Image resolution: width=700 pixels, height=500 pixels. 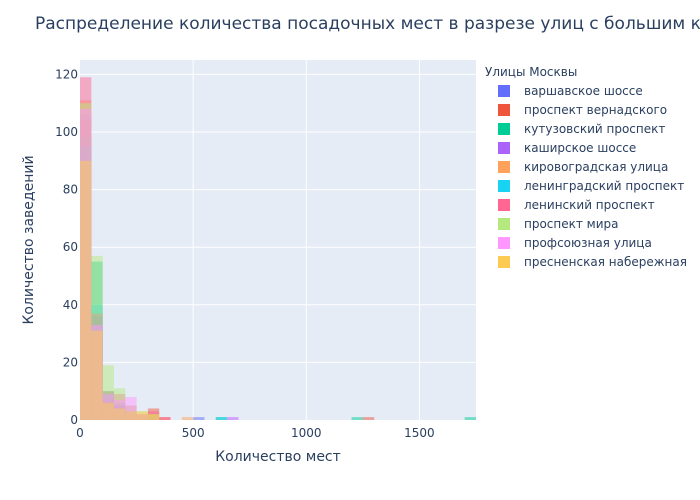 I want to click on x-tick-label: 0, so click(x=80, y=433).